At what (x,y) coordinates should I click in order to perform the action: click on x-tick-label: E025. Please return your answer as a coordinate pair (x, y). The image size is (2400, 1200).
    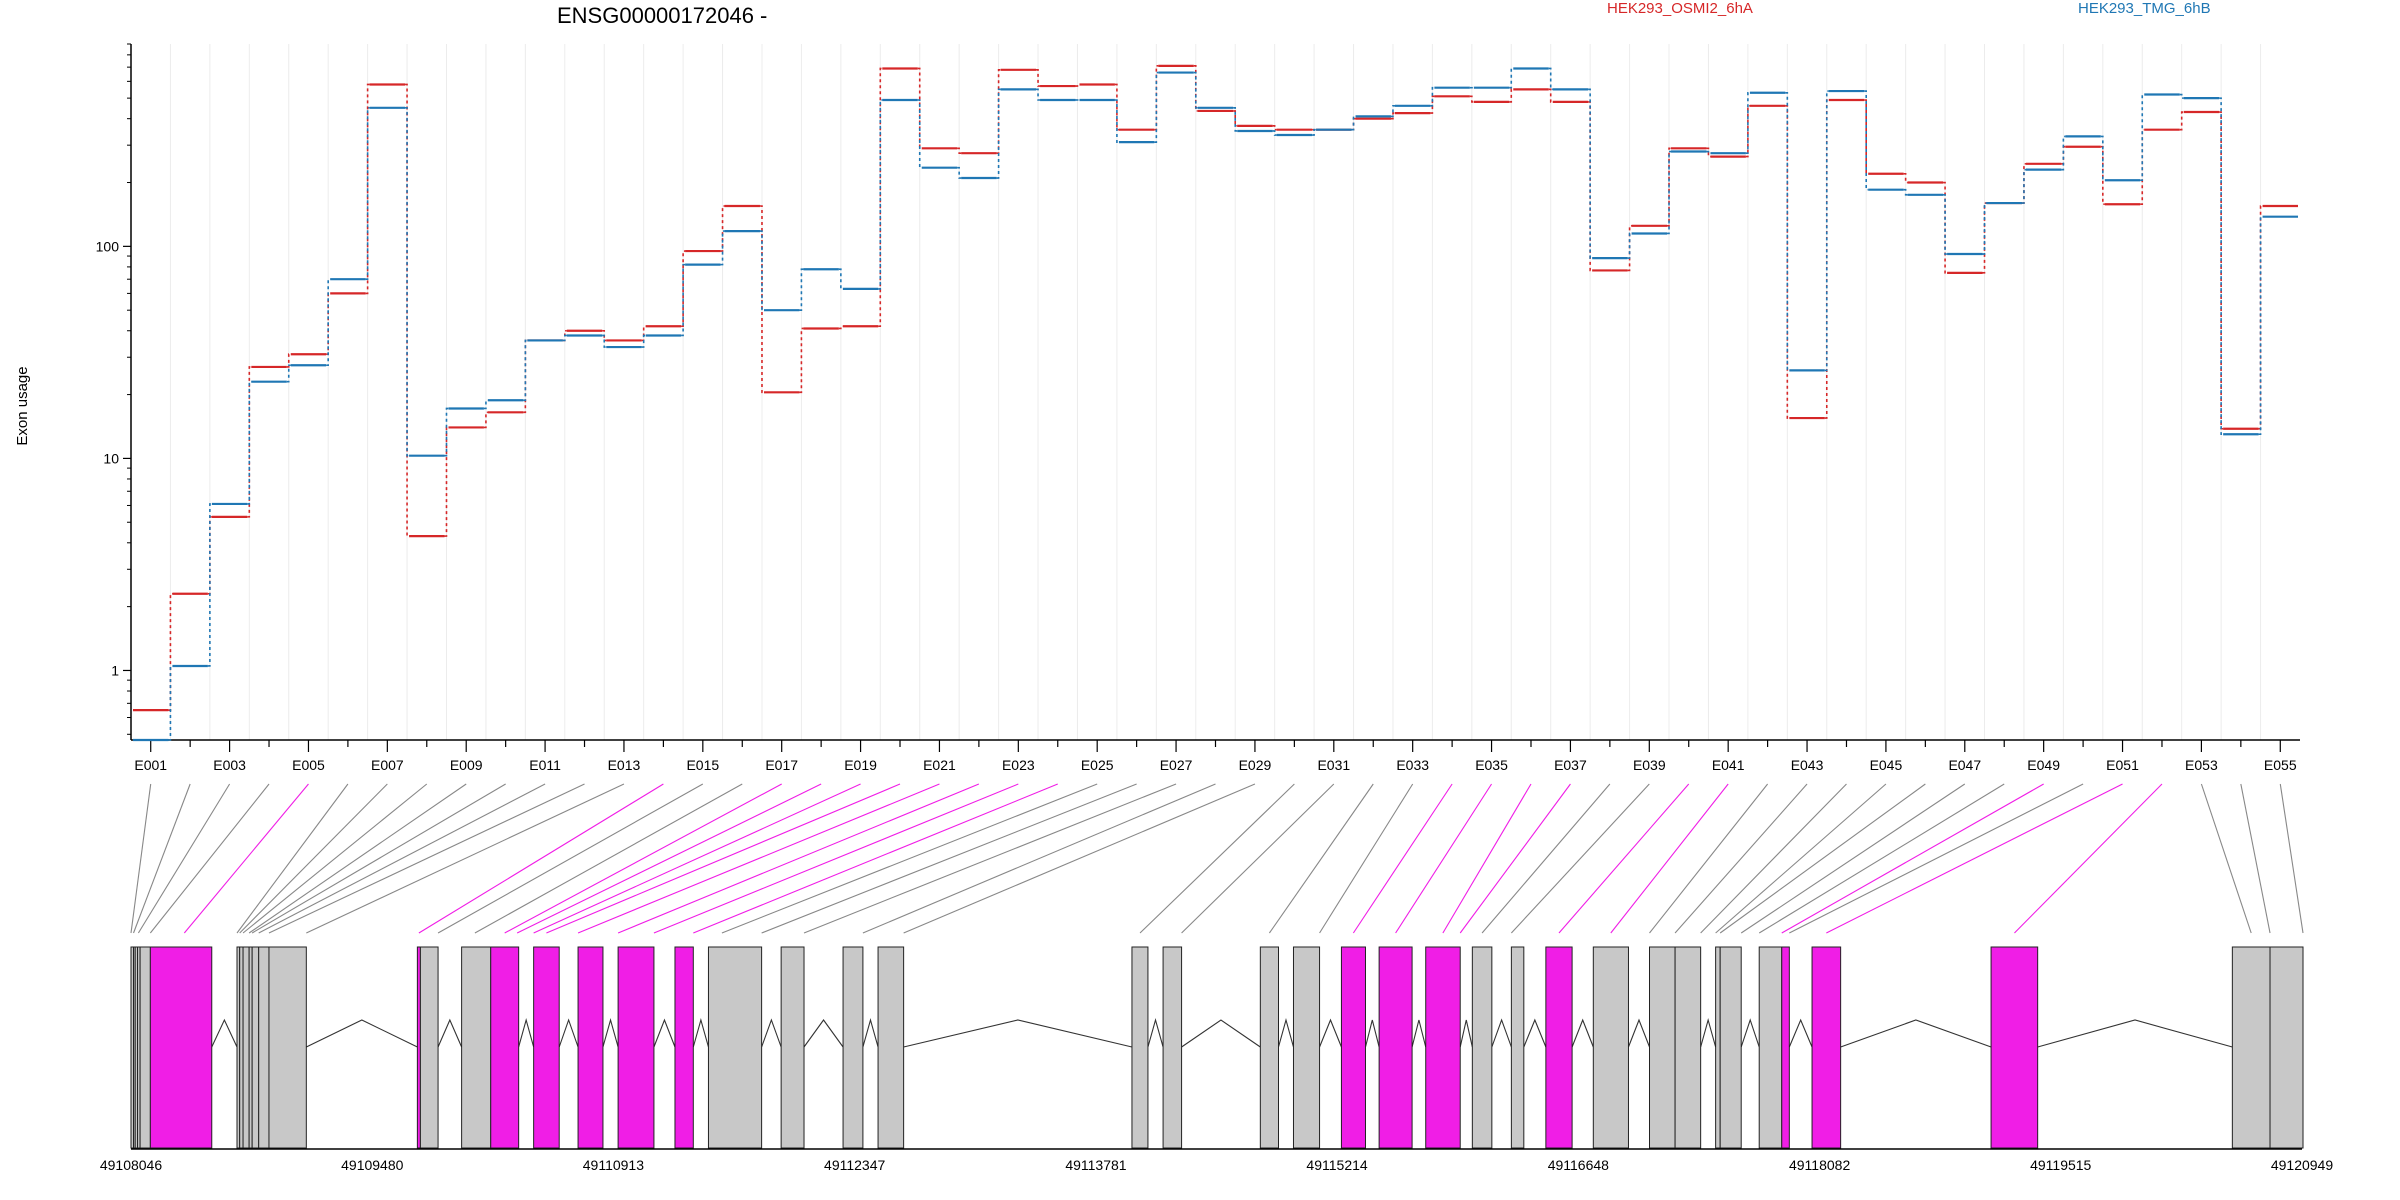
    Looking at the image, I should click on (1097, 765).